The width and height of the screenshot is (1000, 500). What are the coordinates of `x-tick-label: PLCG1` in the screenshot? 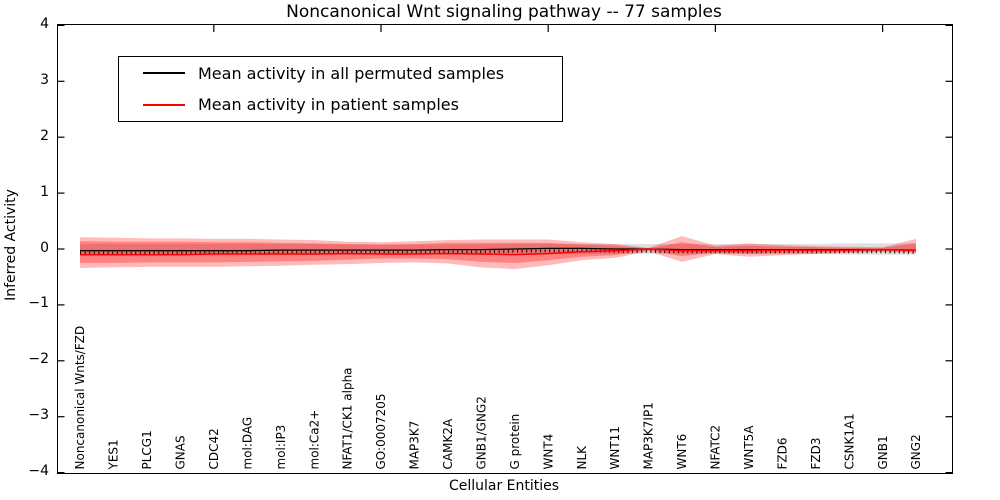 It's located at (147, 449).